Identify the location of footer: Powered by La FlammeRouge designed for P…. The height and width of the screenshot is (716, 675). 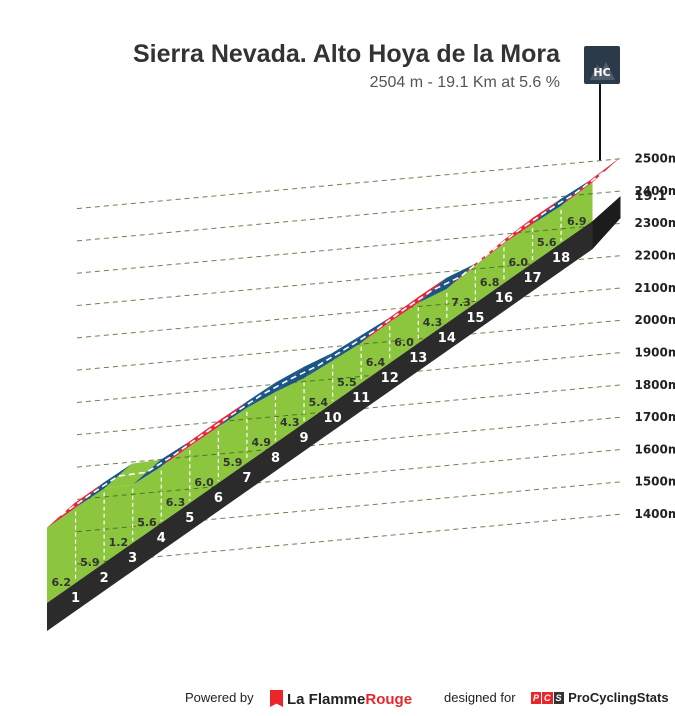
(337, 700).